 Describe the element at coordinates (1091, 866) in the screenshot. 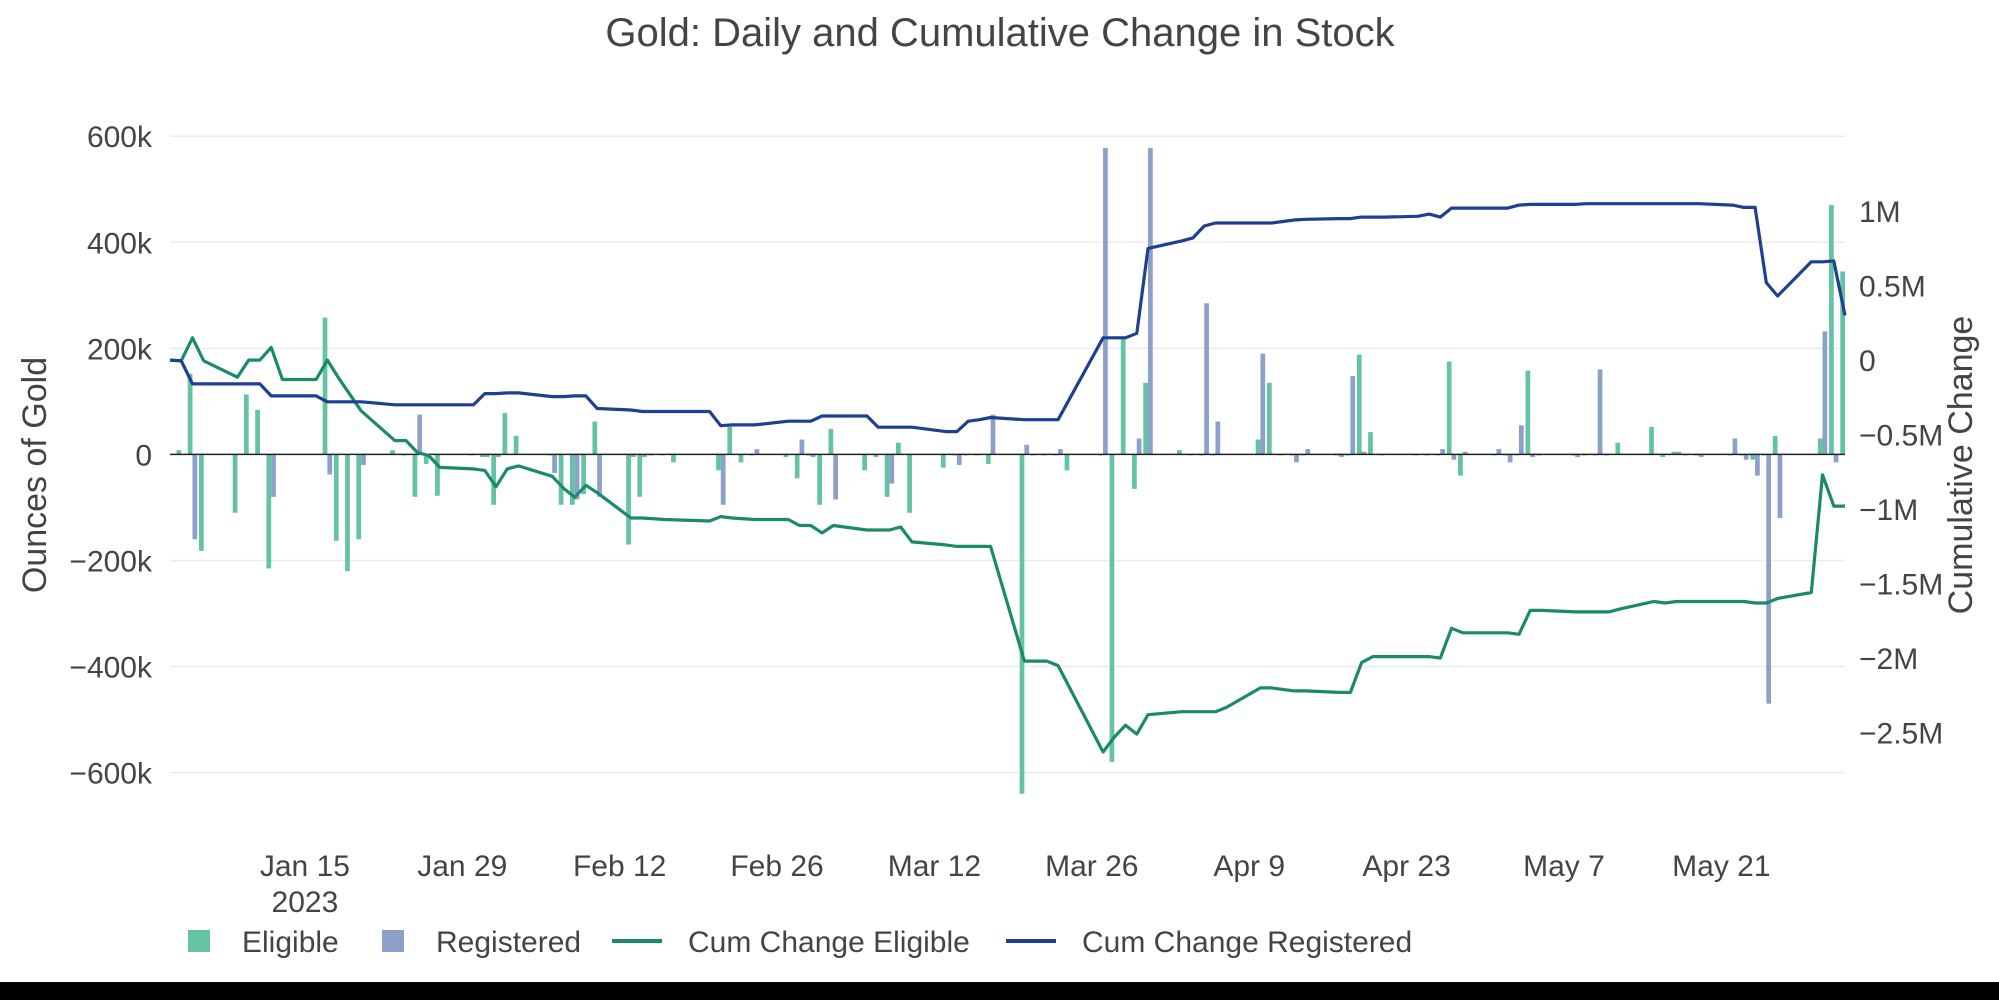

I see `x-tick-label: Mar 26` at that location.